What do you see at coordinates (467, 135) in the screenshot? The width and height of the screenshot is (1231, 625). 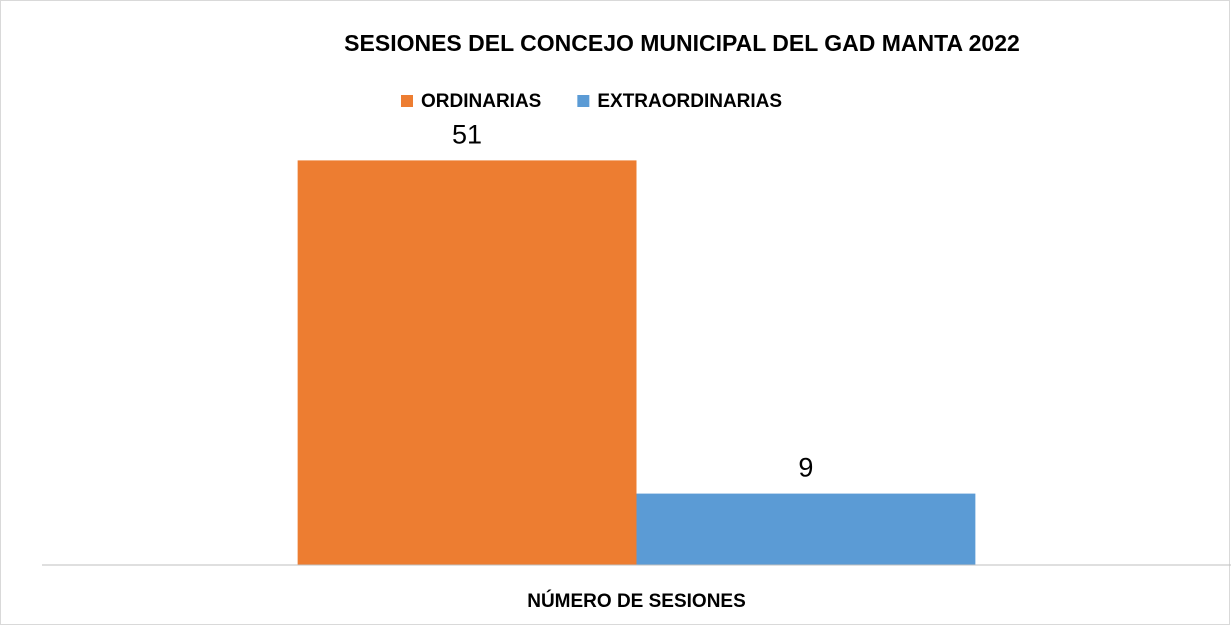 I see `data-label: 51` at bounding box center [467, 135].